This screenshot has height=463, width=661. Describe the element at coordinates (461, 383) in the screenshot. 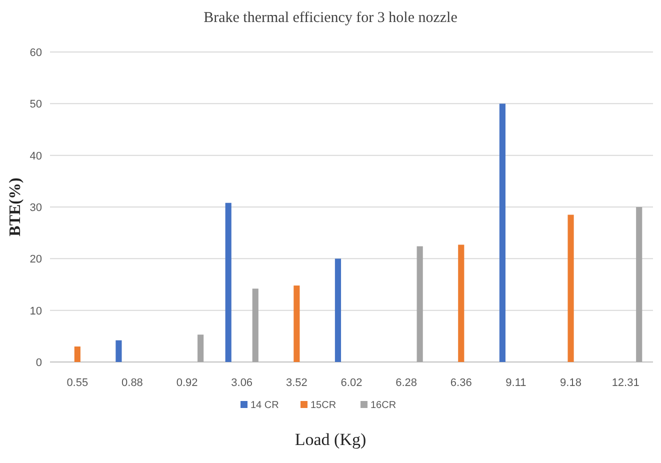

I see `x-tick-label: 6.36` at that location.